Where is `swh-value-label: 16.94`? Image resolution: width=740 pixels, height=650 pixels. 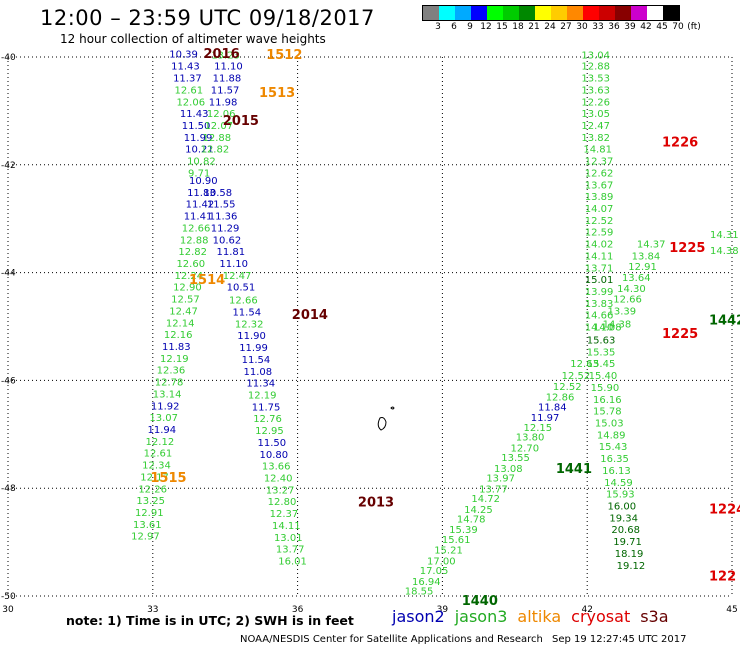
swh-value-label: 16.94 is located at coordinates (426, 582).